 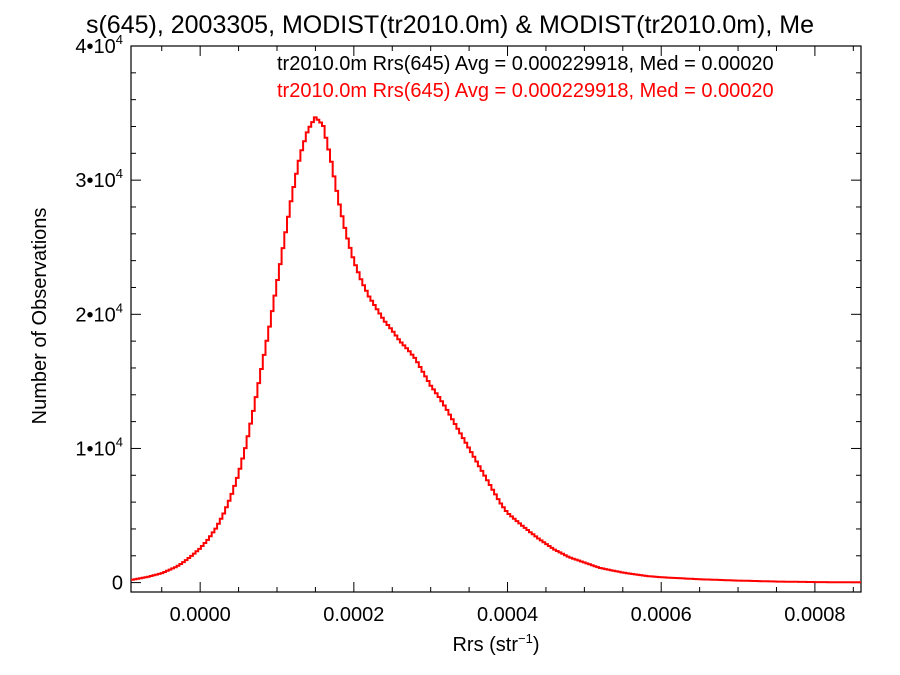 What do you see at coordinates (117, 584) in the screenshot?
I see `y-tick-label: 0` at bounding box center [117, 584].